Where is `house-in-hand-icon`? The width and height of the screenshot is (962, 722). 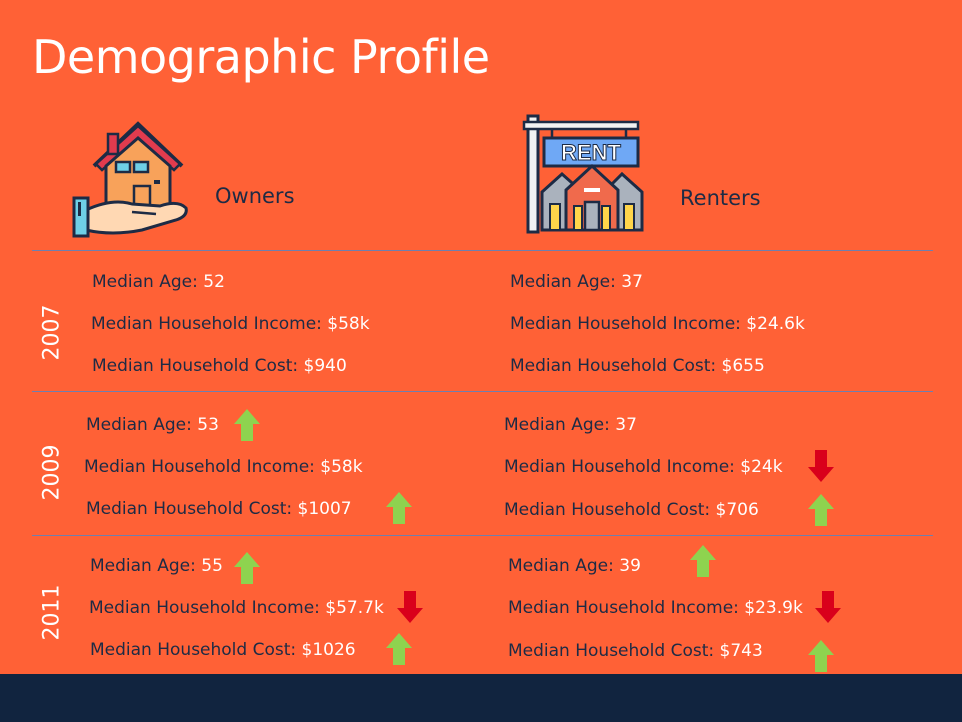 house-in-hand-icon is located at coordinates (131, 180).